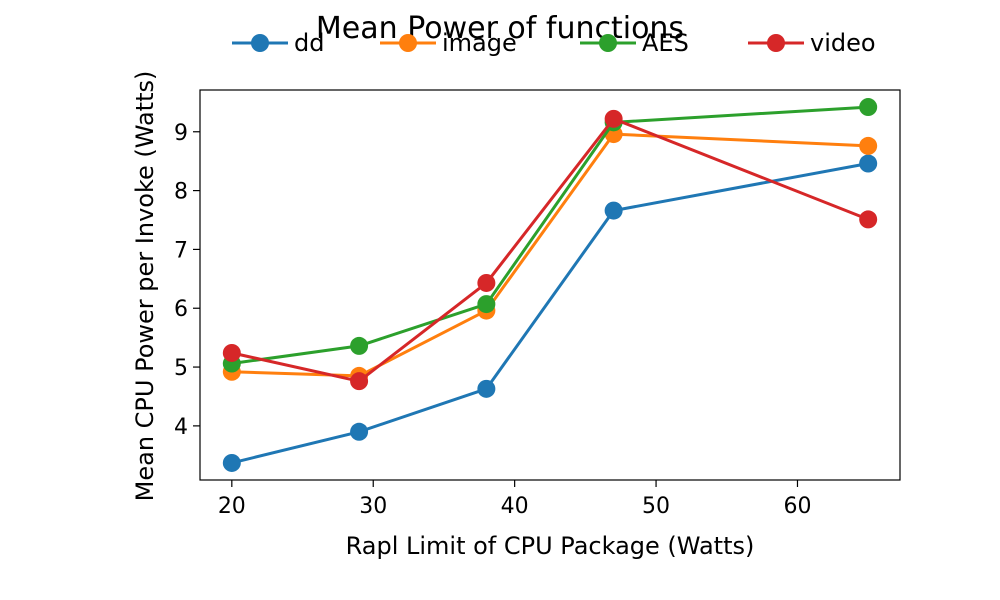 This screenshot has width=1000, height=600. I want to click on x-tick-label: 40, so click(515, 506).